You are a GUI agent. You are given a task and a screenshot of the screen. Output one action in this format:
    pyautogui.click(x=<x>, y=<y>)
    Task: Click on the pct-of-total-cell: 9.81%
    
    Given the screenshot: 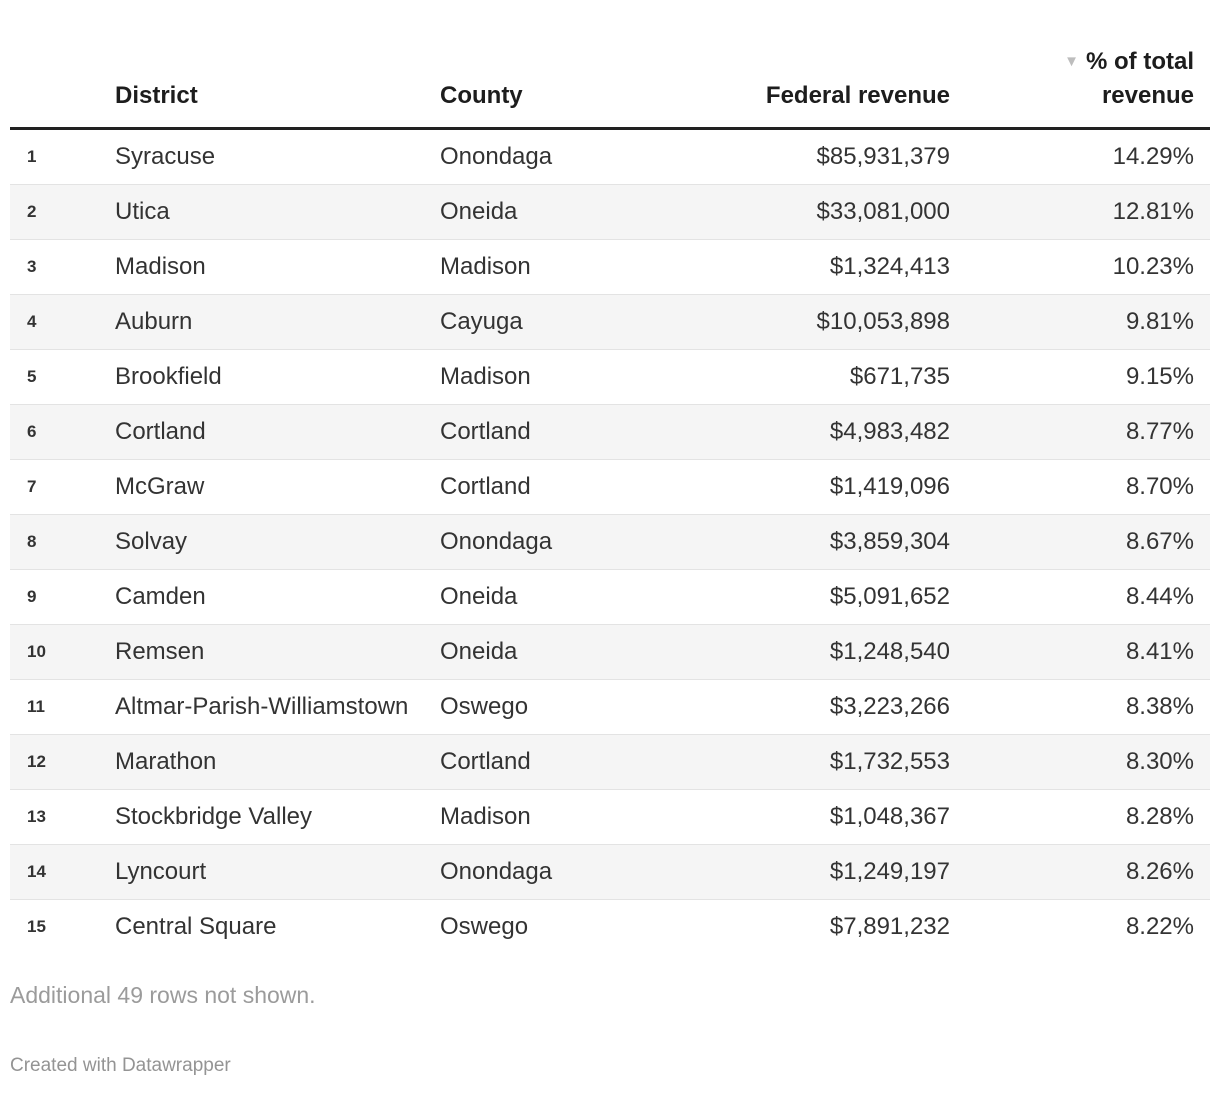 What is the action you would take?
    pyautogui.click(x=1085, y=322)
    